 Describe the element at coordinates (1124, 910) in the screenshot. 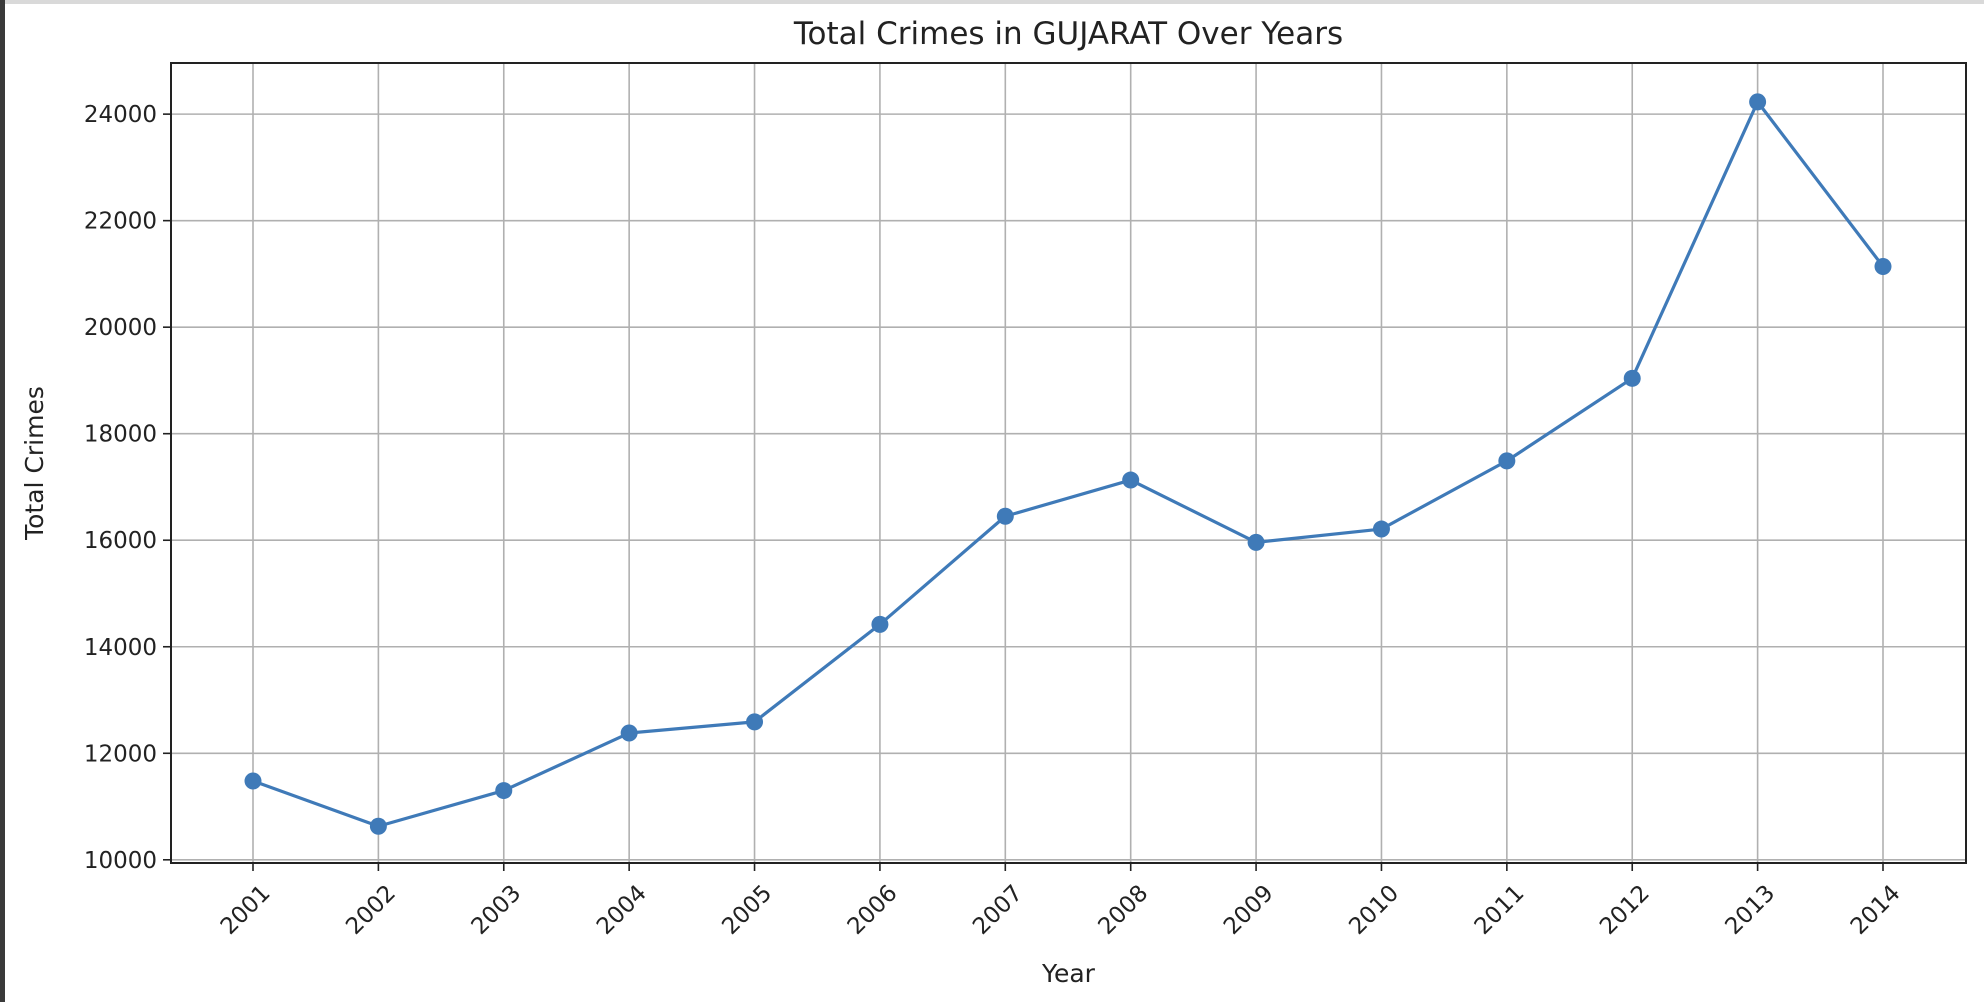

I see `x-tick-label: 2008` at that location.